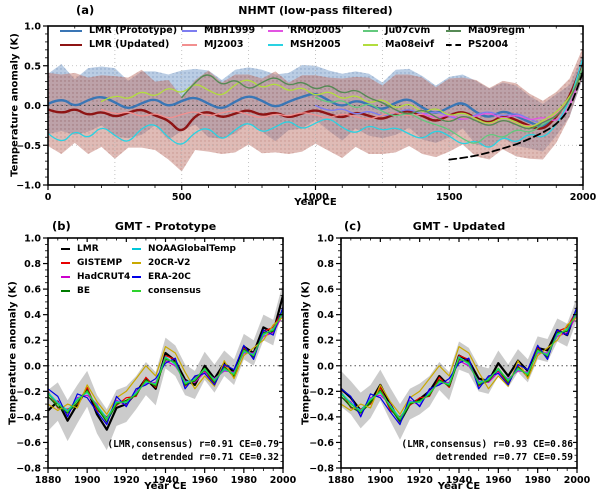 Image resolution: width=600 pixels, height=504 pixels. What do you see at coordinates (129, 44) in the screenshot?
I see `lmr_updated-legend-label: LMR (Updated)` at bounding box center [129, 44].